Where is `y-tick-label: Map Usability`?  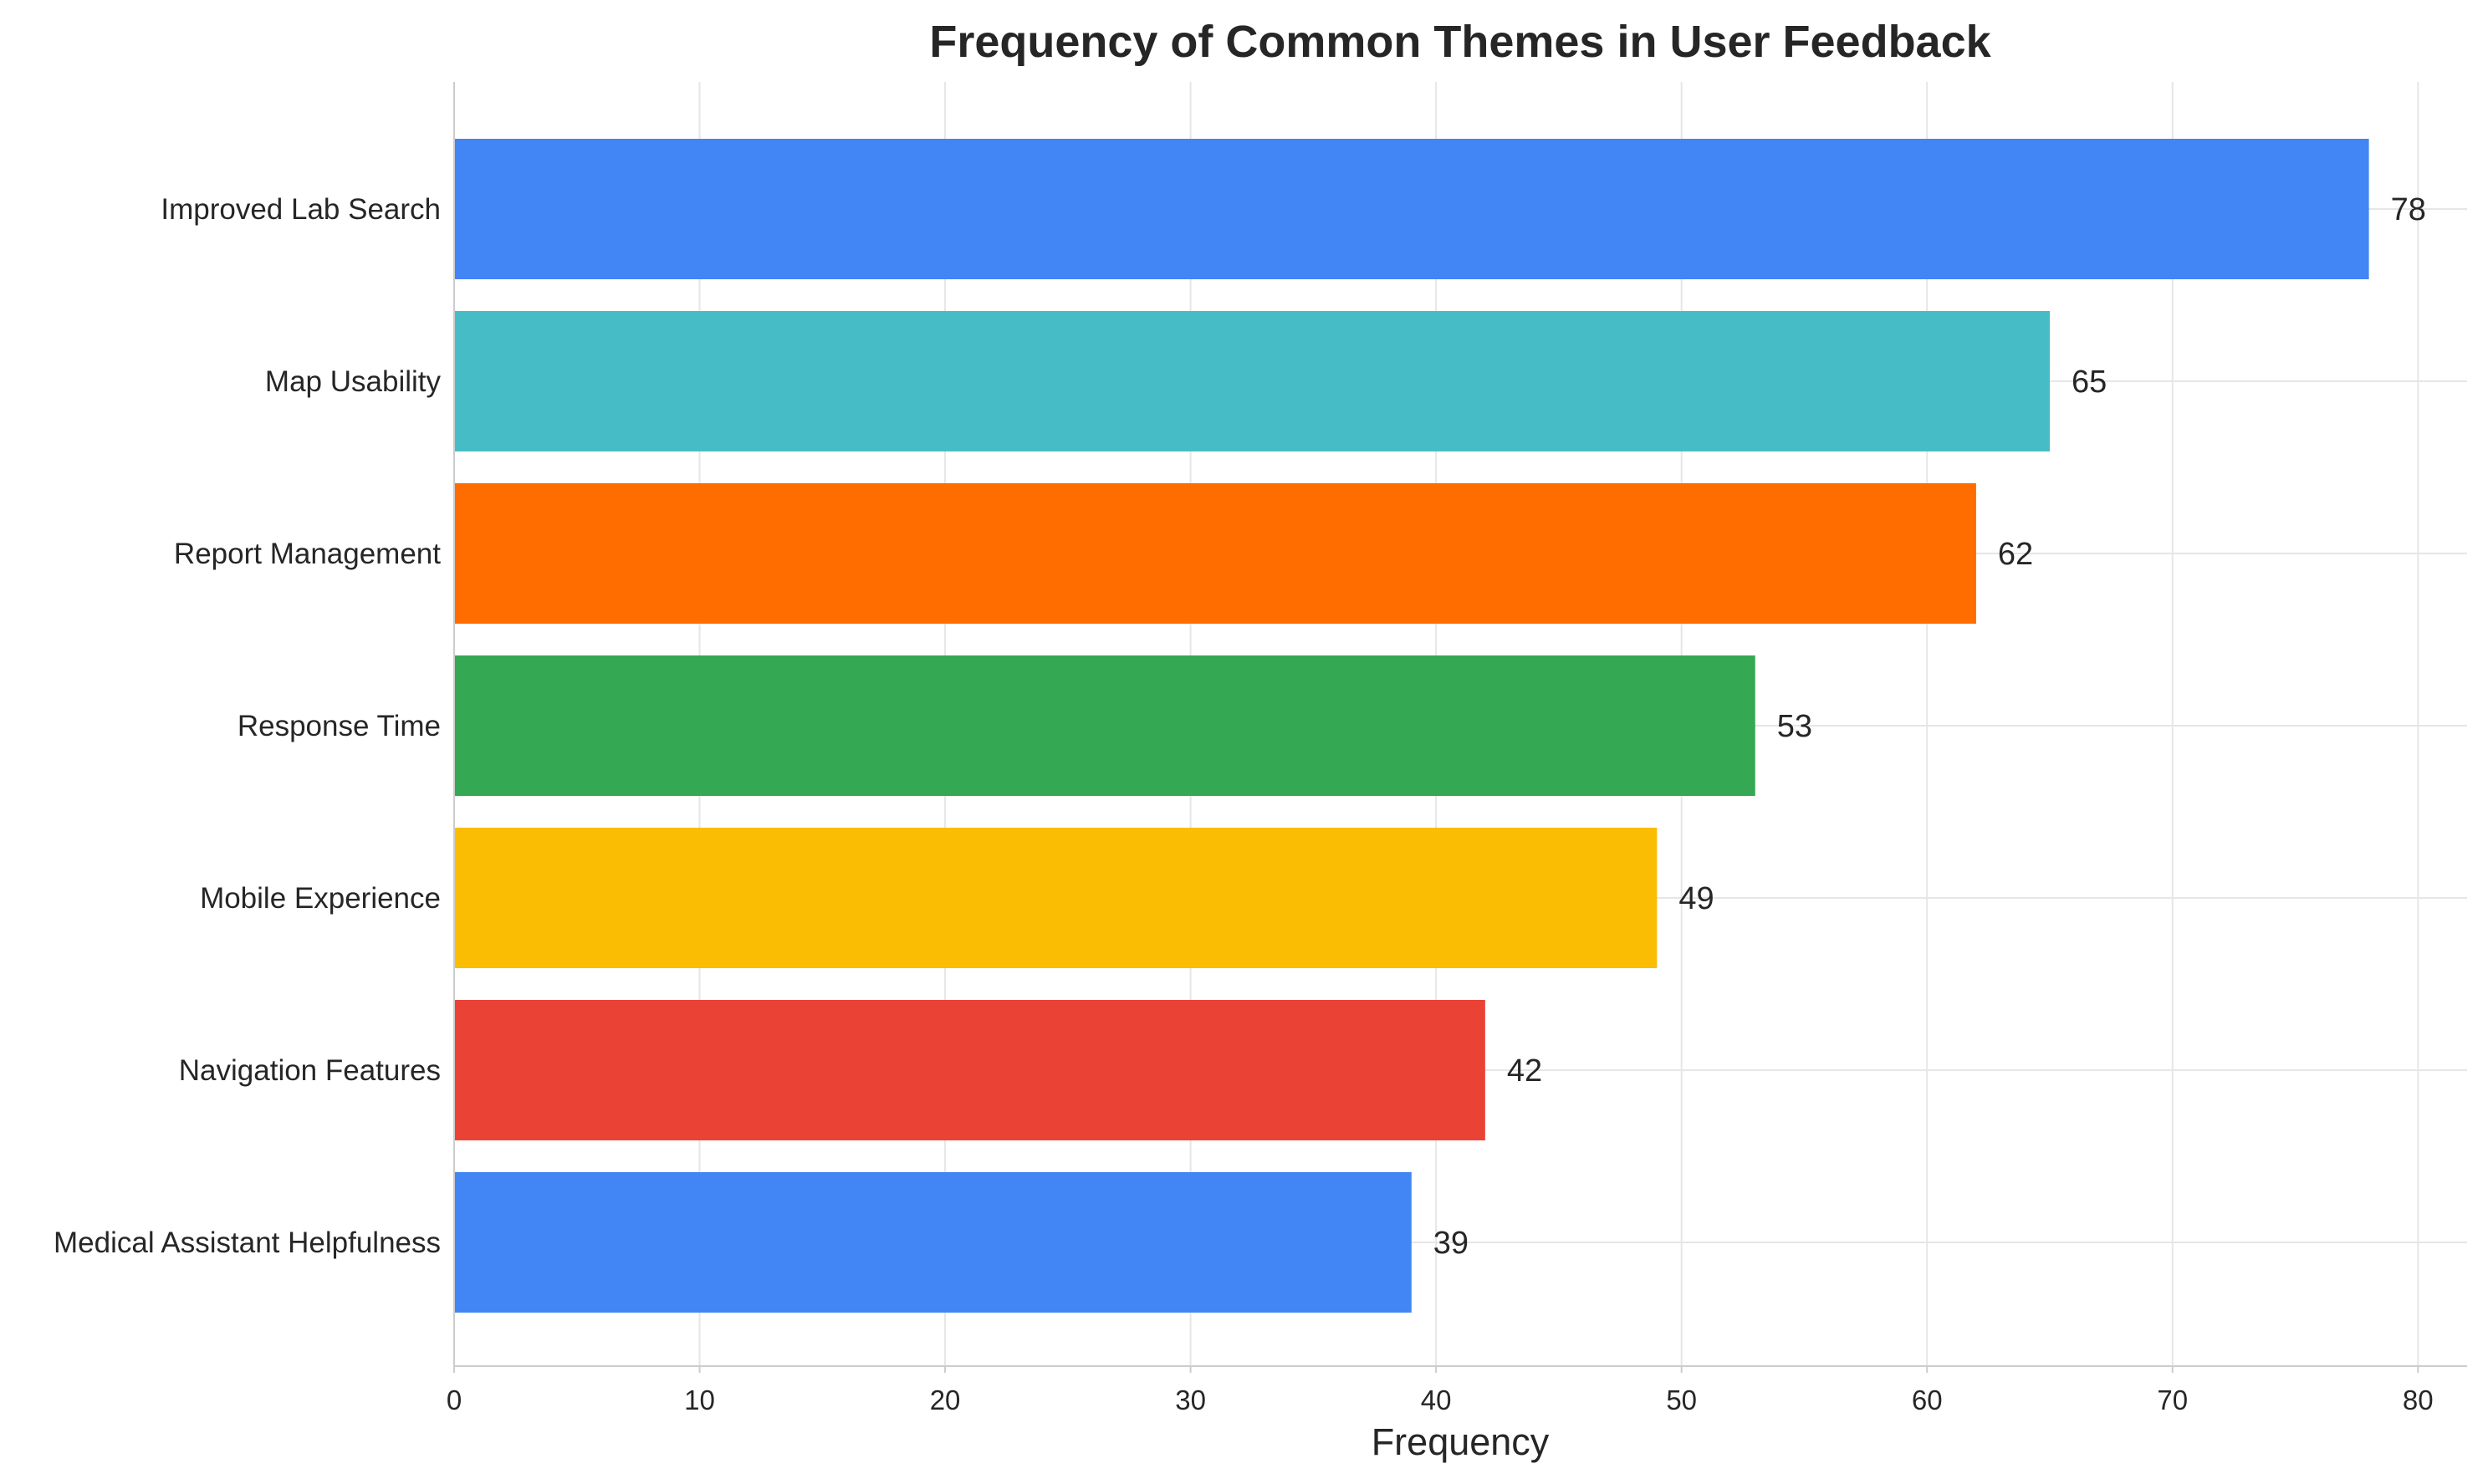 y-tick-label: Map Usability is located at coordinates (353, 381).